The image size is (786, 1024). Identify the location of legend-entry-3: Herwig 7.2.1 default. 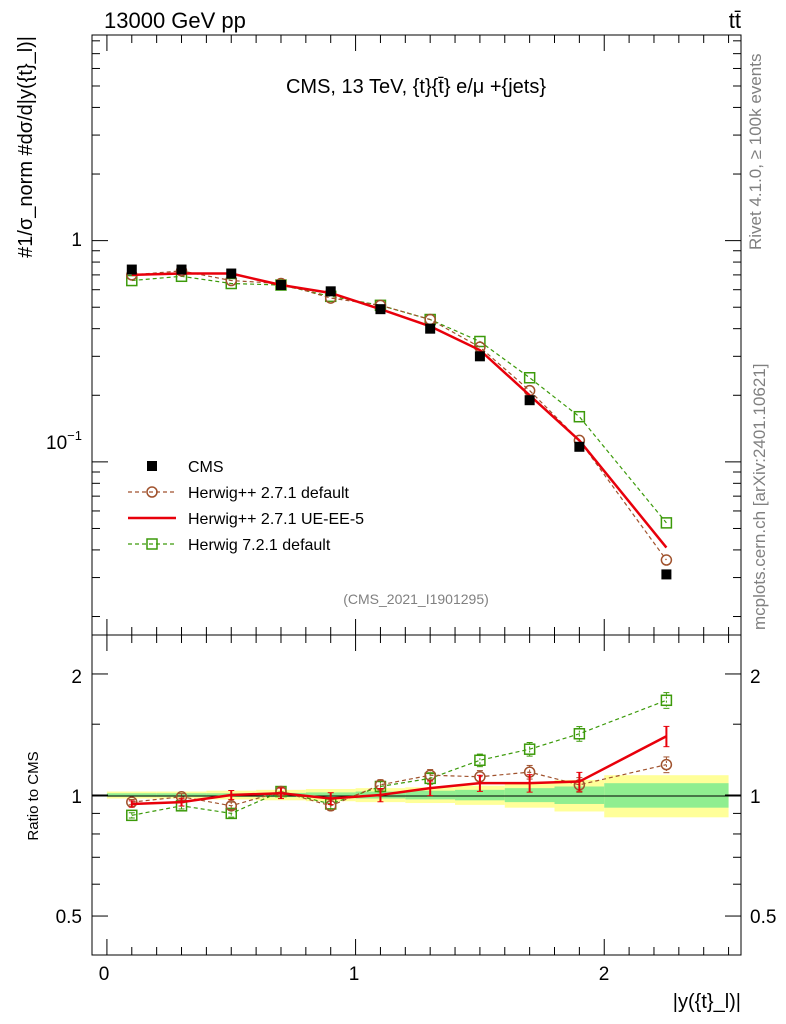
(229, 545).